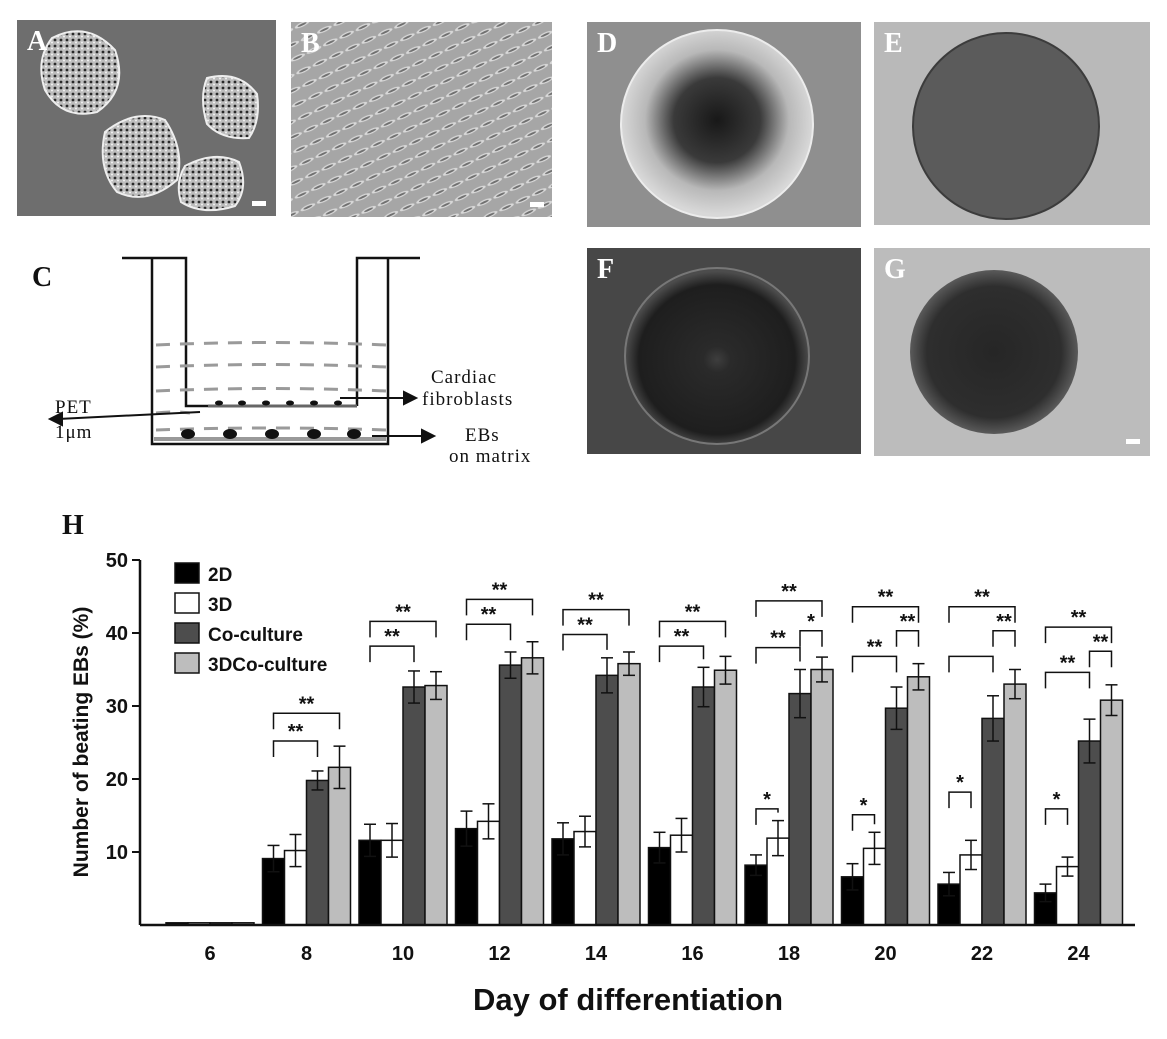  Describe the element at coordinates (724, 351) in the screenshot. I see `panel-f-eb-image: F` at that location.